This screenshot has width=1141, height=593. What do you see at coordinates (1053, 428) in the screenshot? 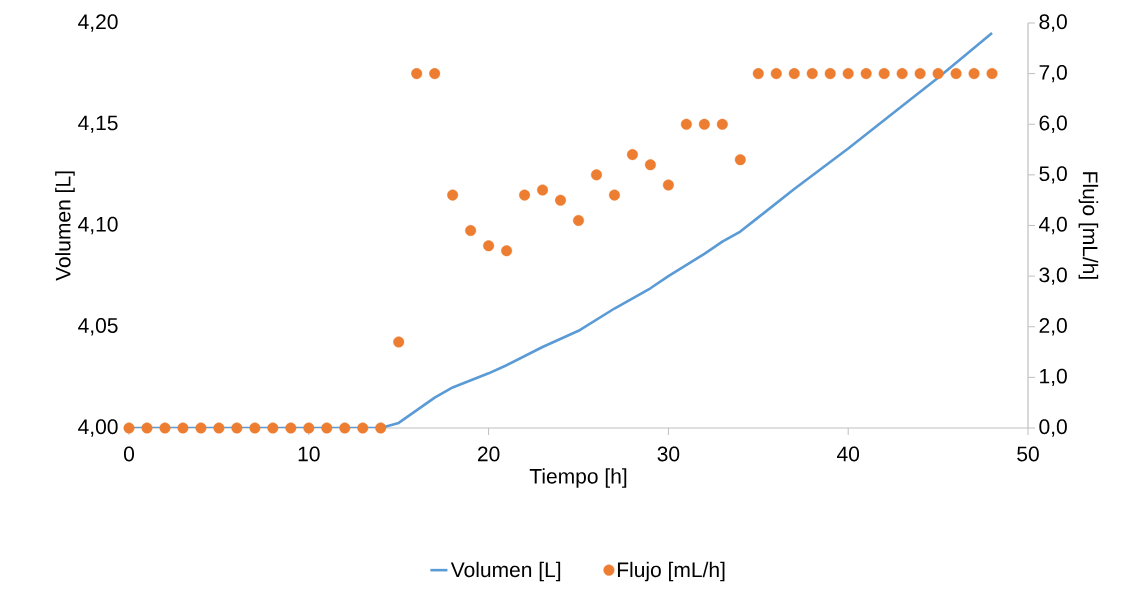
I see `y2-tick-label: 0,0` at bounding box center [1053, 428].